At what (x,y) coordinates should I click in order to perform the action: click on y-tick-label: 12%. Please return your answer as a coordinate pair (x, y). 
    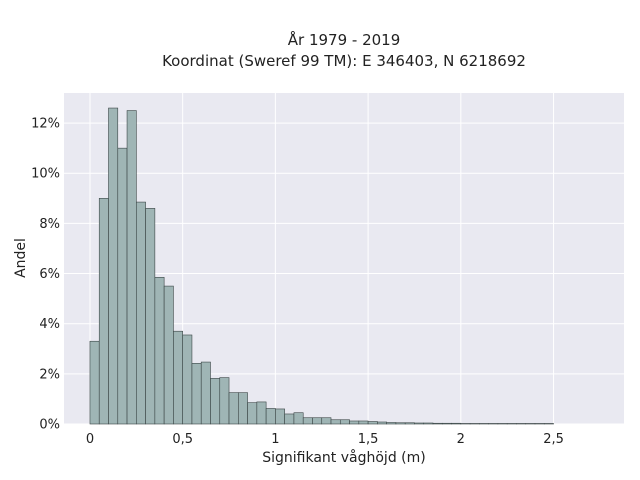
    Looking at the image, I should click on (45, 124).